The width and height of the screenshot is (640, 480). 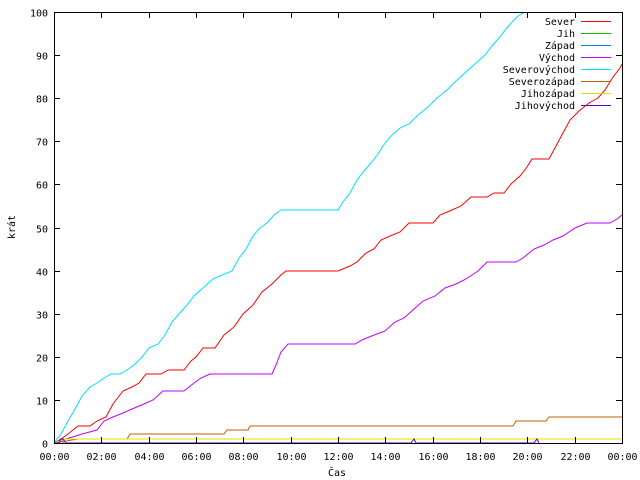 What do you see at coordinates (42, 273) in the screenshot?
I see `y-tick-label: 40` at bounding box center [42, 273].